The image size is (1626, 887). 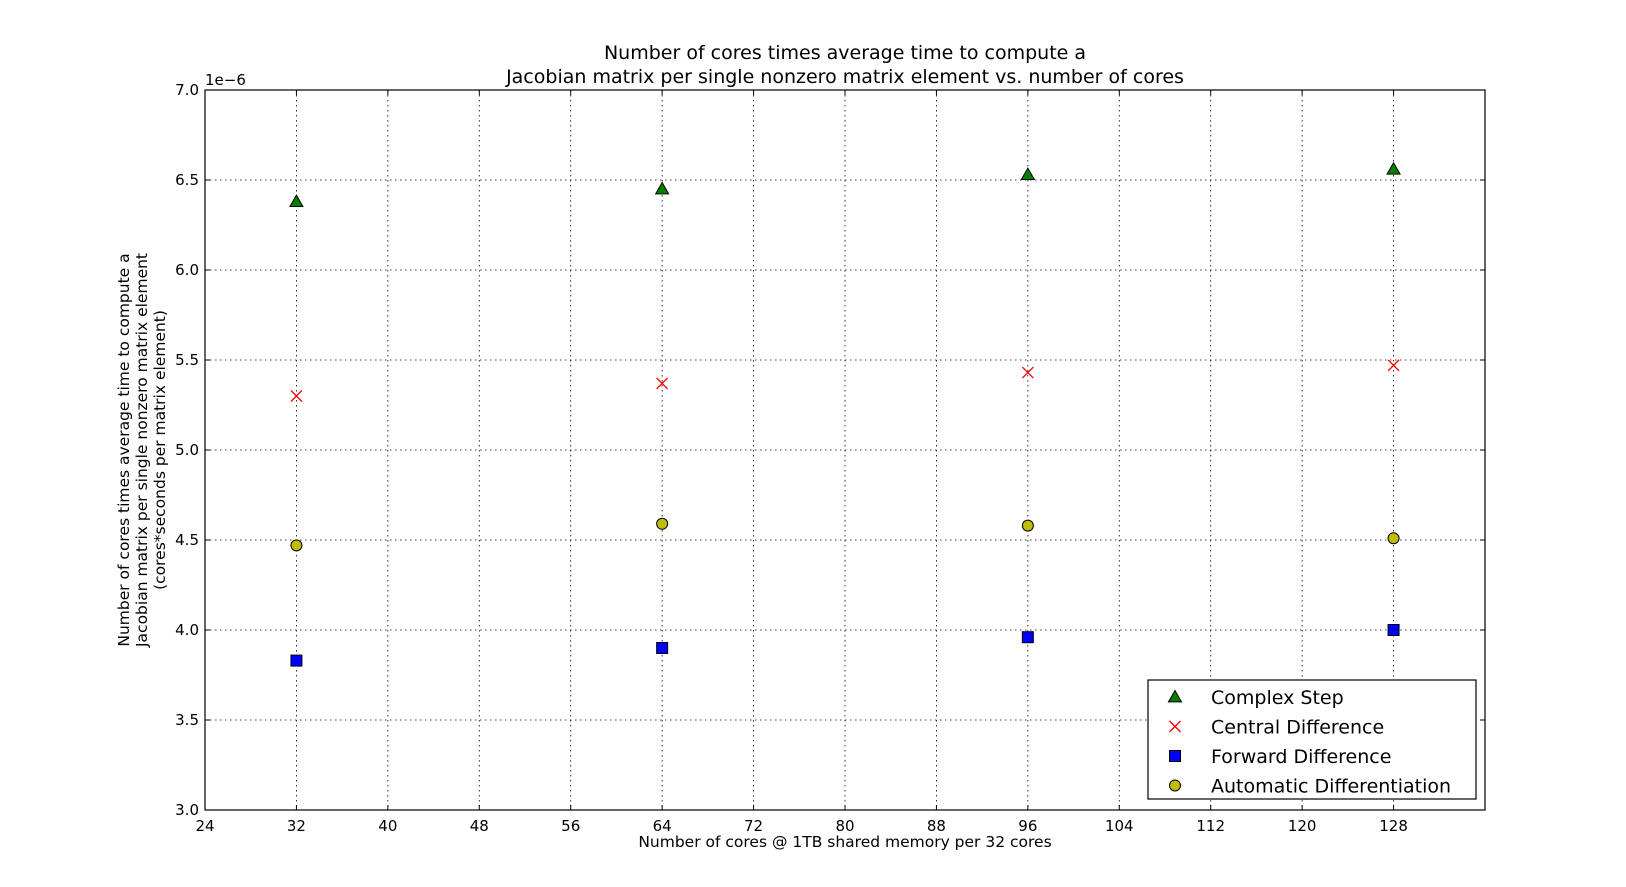 I want to click on legend-label: Complex Step, so click(x=1277, y=698).